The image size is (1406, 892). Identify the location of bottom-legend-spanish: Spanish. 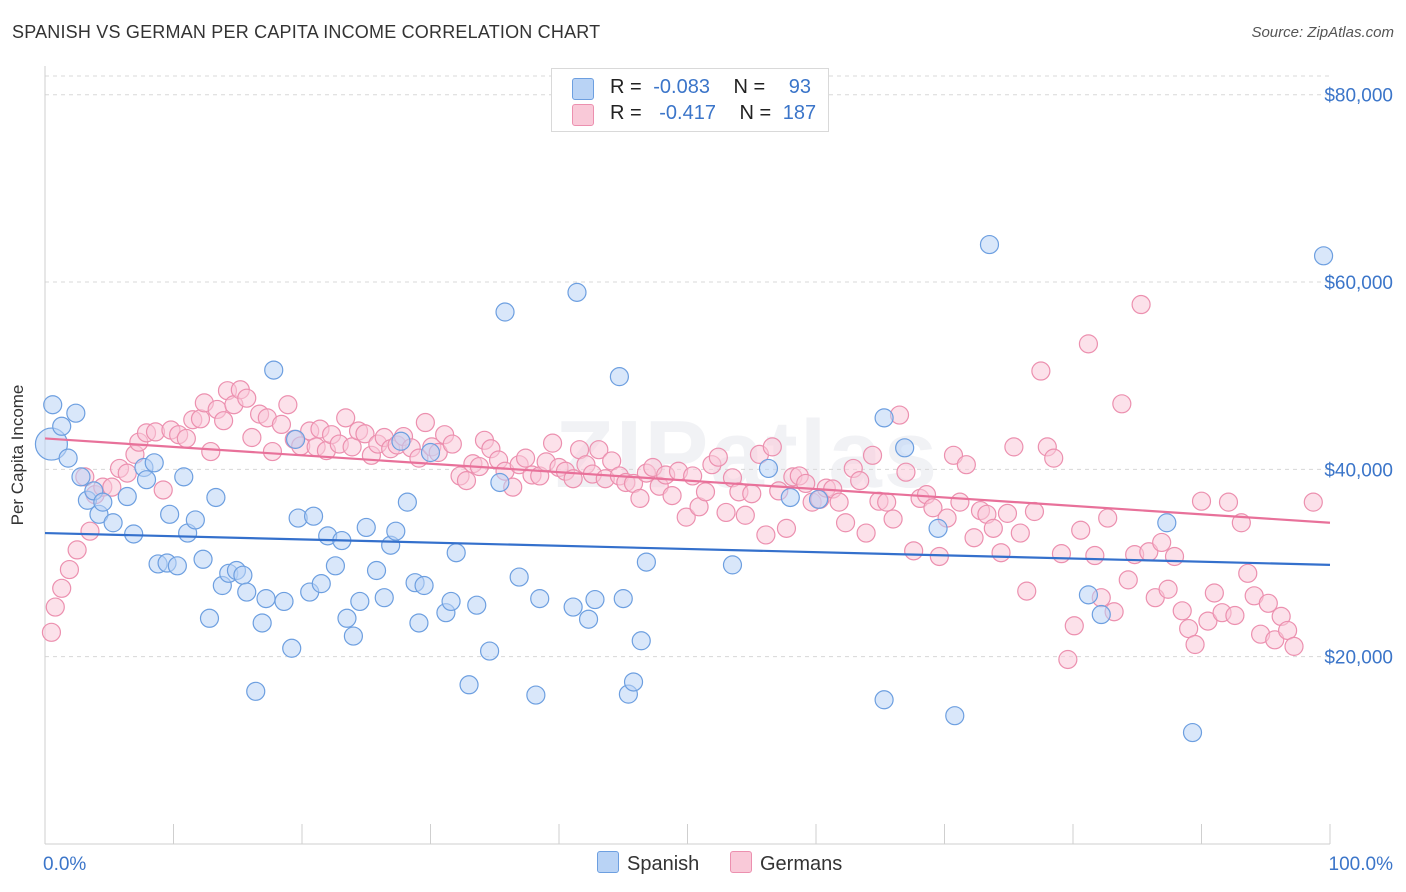
(648, 863).